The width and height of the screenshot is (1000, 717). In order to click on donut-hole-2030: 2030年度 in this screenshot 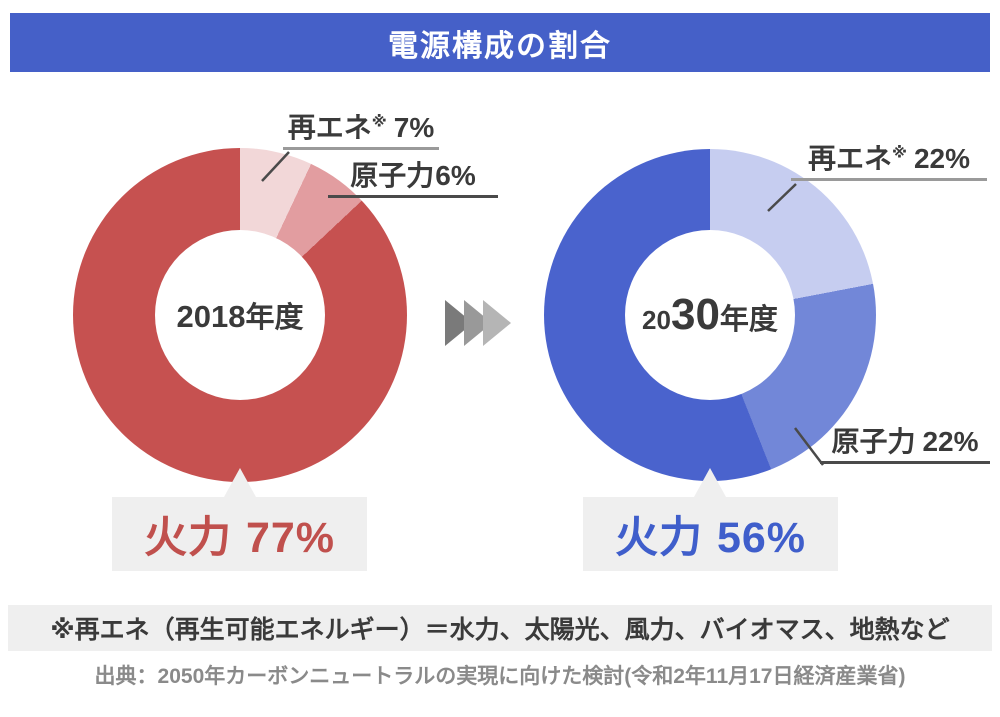, I will do `click(710, 315)`.